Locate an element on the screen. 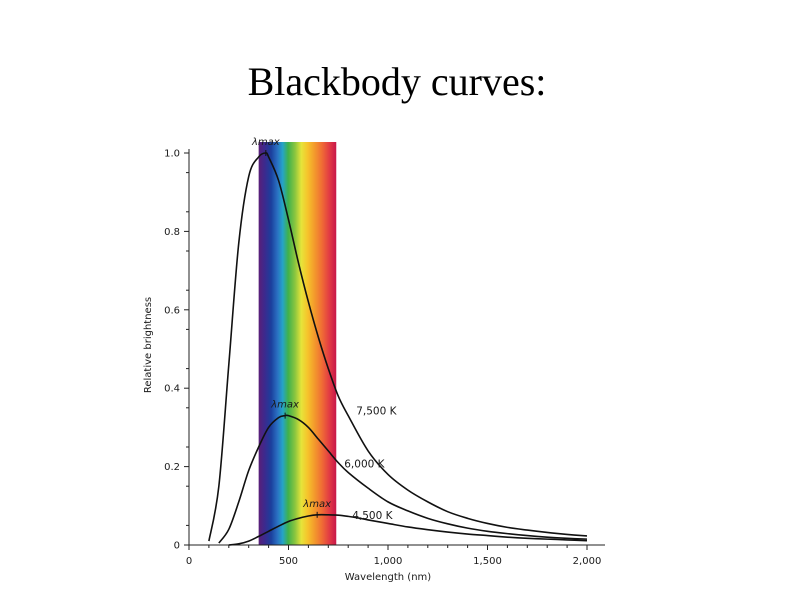  y-tick-label: 0 is located at coordinates (177, 546).